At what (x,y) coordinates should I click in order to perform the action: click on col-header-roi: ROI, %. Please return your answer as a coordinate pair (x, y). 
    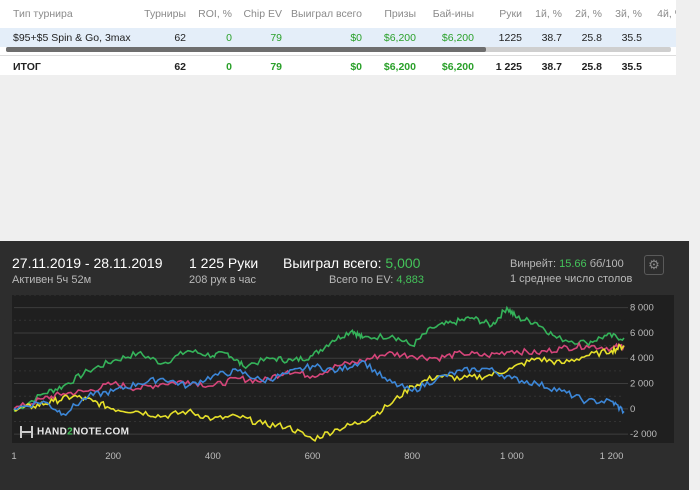
    Looking at the image, I should click on (215, 14).